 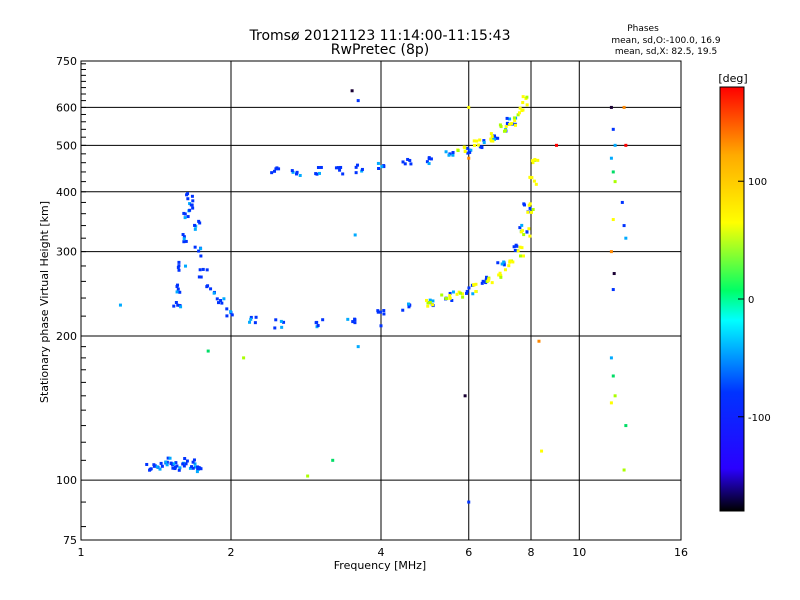 I want to click on colorbar-tick-label: 100, so click(x=757, y=182).